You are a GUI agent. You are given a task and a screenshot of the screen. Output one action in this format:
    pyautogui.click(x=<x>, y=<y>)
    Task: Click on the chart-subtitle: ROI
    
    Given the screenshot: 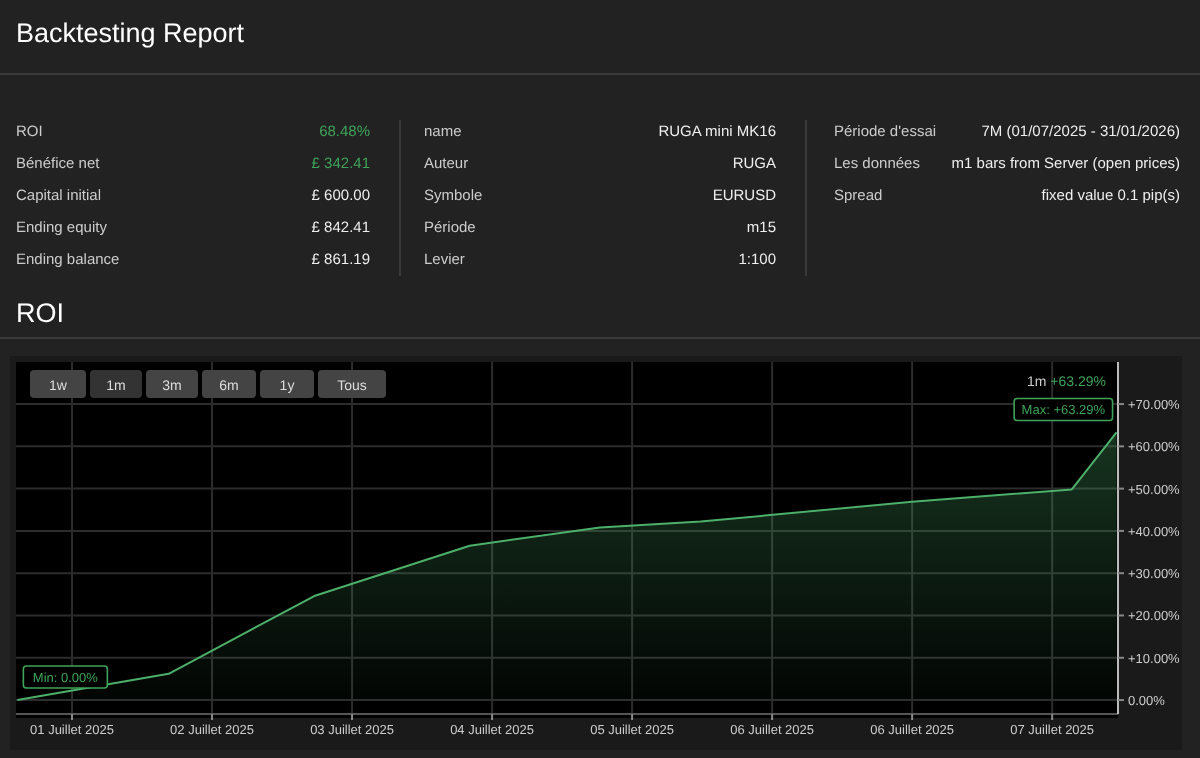 What is the action you would take?
    pyautogui.click(x=40, y=313)
    